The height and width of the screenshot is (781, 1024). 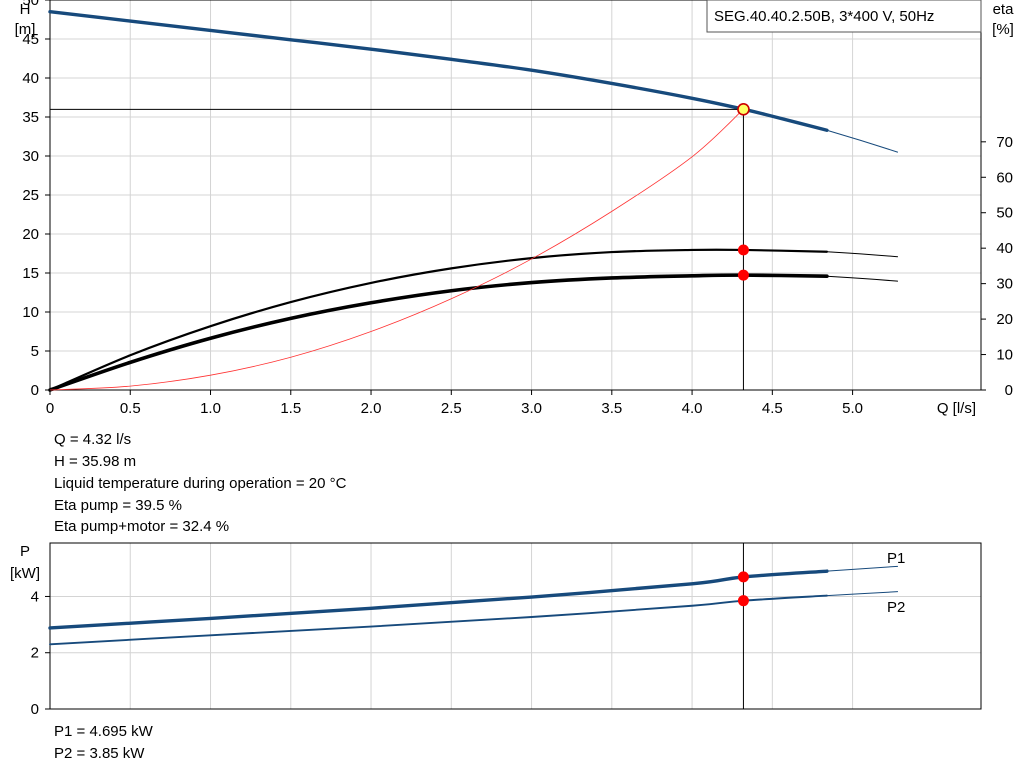 I want to click on left-tick-label: 20, so click(x=30, y=234).